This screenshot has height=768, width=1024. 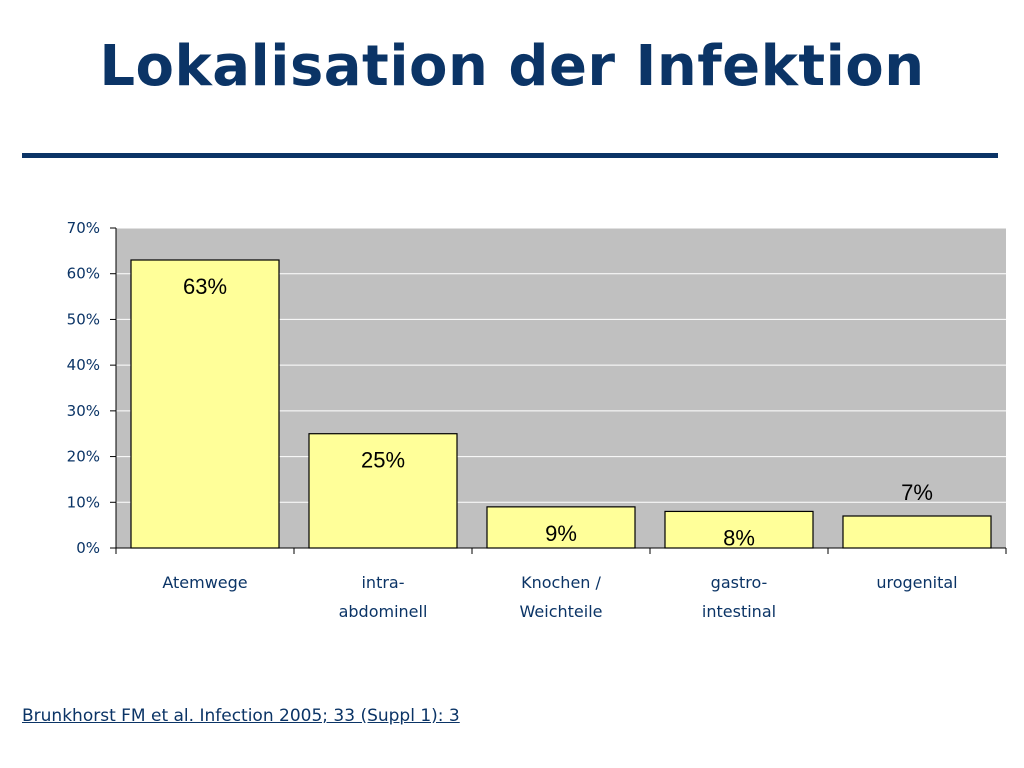 What do you see at coordinates (83, 502) in the screenshot?
I see `y-tick-label: 10%` at bounding box center [83, 502].